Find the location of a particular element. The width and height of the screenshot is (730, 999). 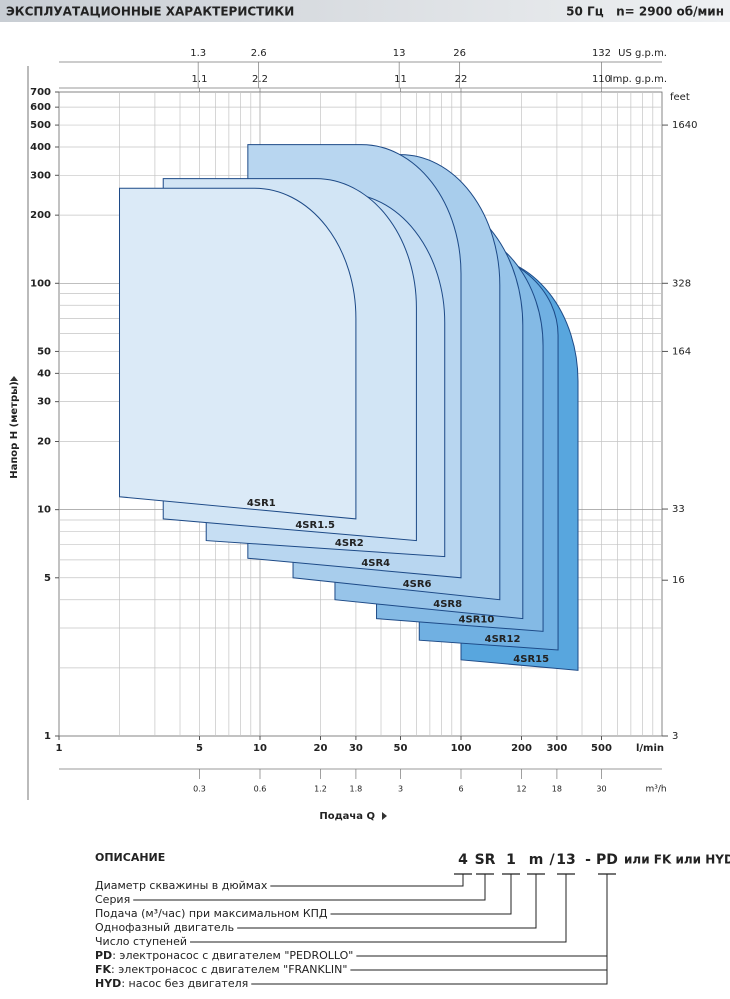

item-text: Подача (м³/час) при максимальном КПД is located at coordinates (211, 913).